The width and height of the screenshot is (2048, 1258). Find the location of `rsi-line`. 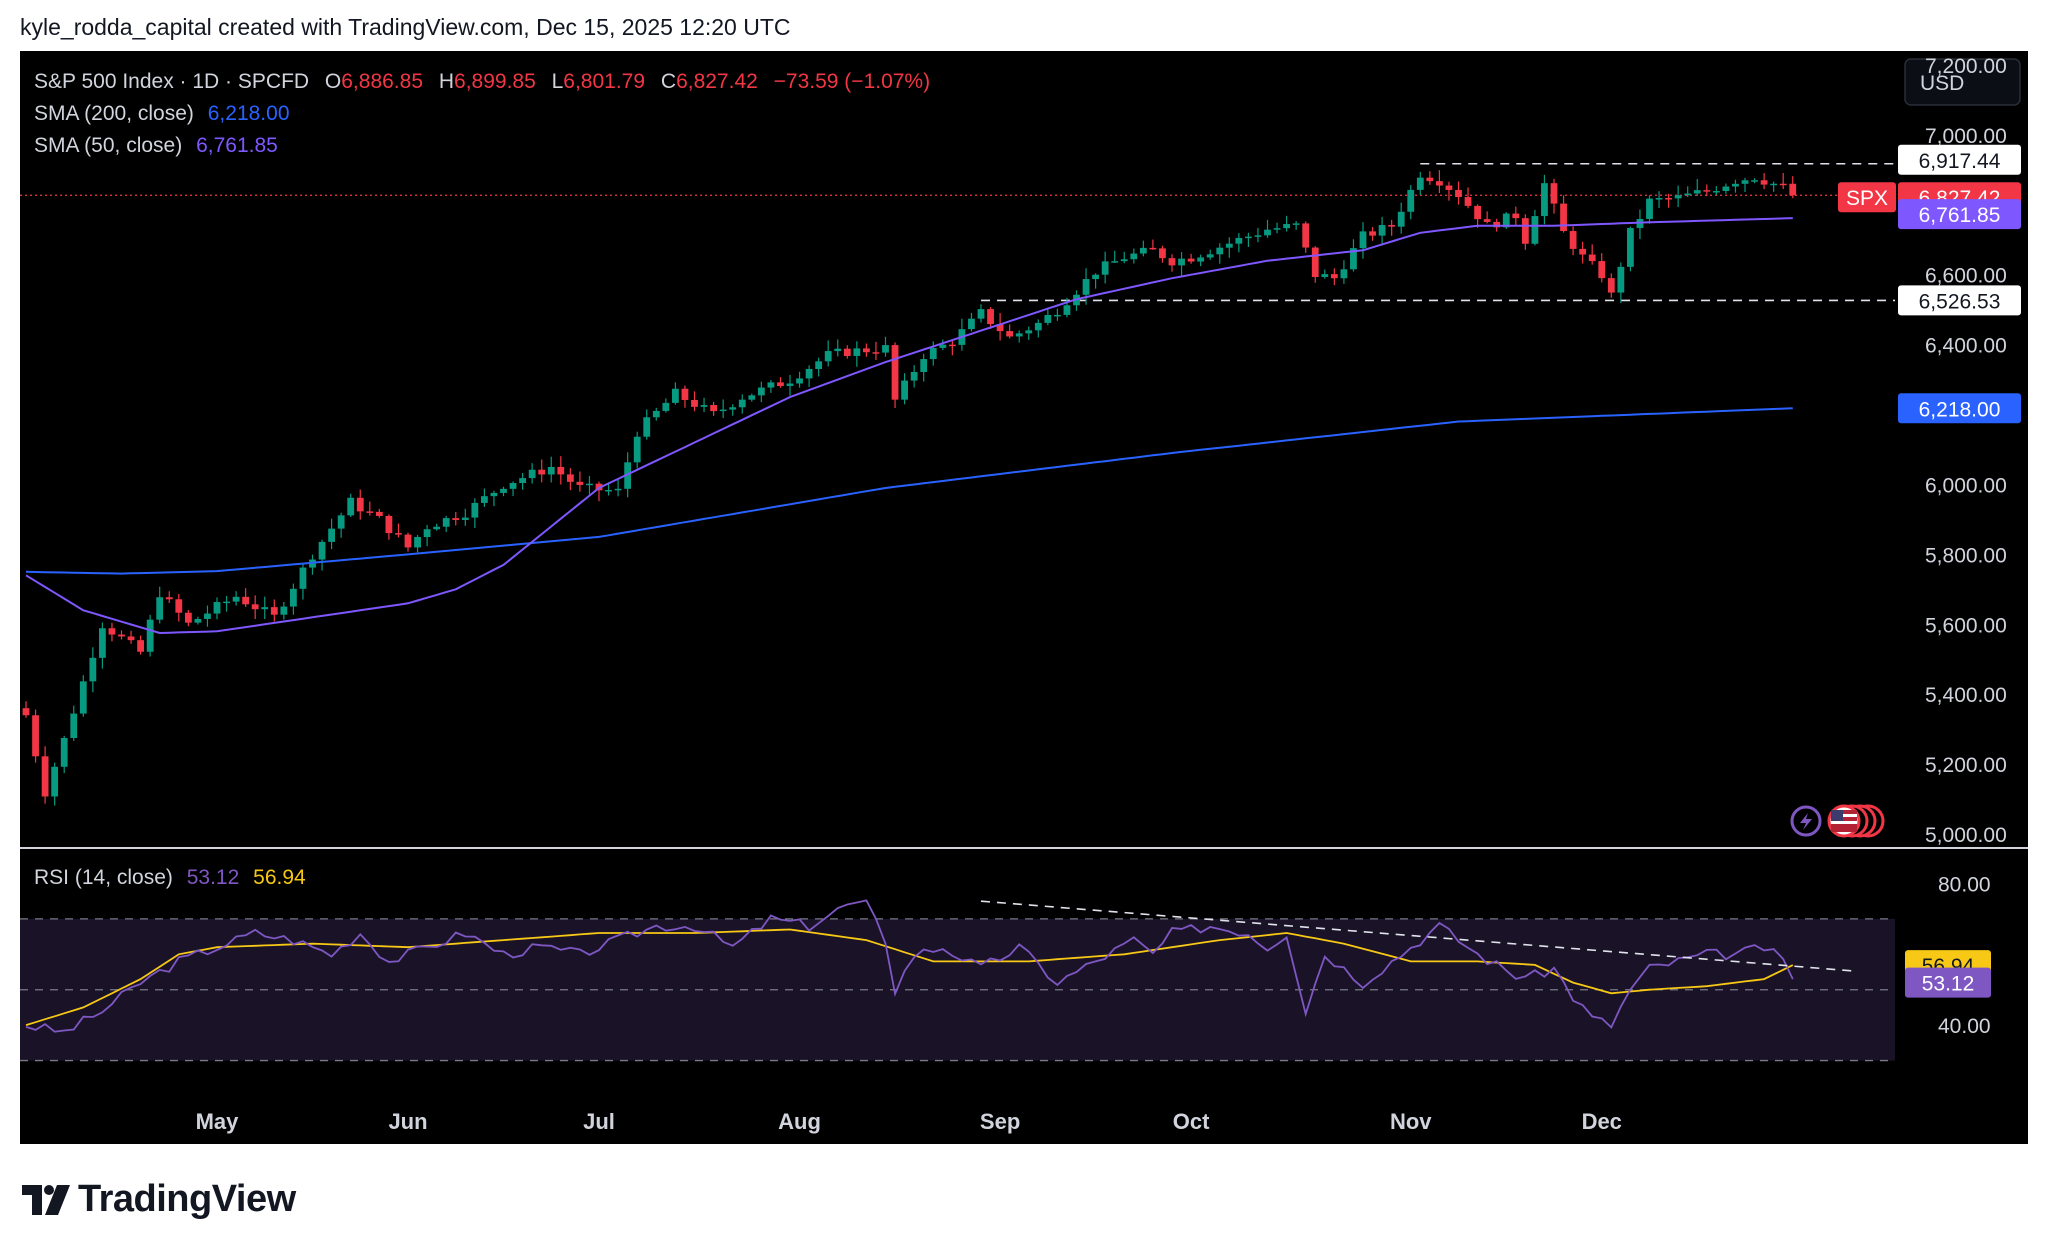

rsi-line is located at coordinates (909, 966).